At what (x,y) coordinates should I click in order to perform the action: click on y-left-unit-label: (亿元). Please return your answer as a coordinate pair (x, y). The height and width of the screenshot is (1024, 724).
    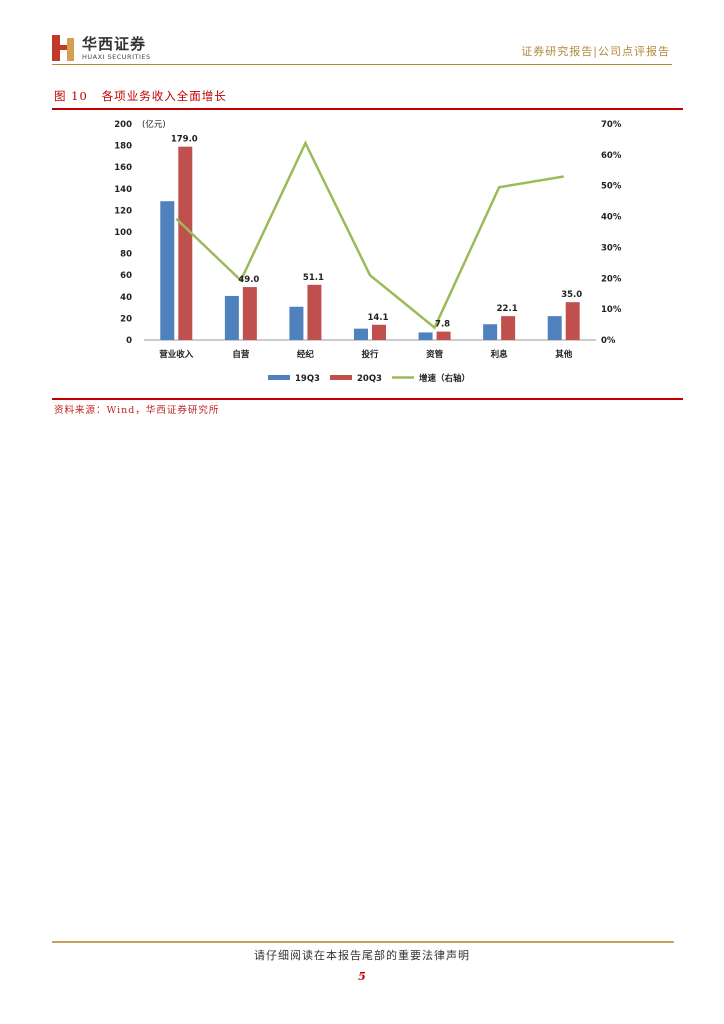
    Looking at the image, I should click on (154, 124).